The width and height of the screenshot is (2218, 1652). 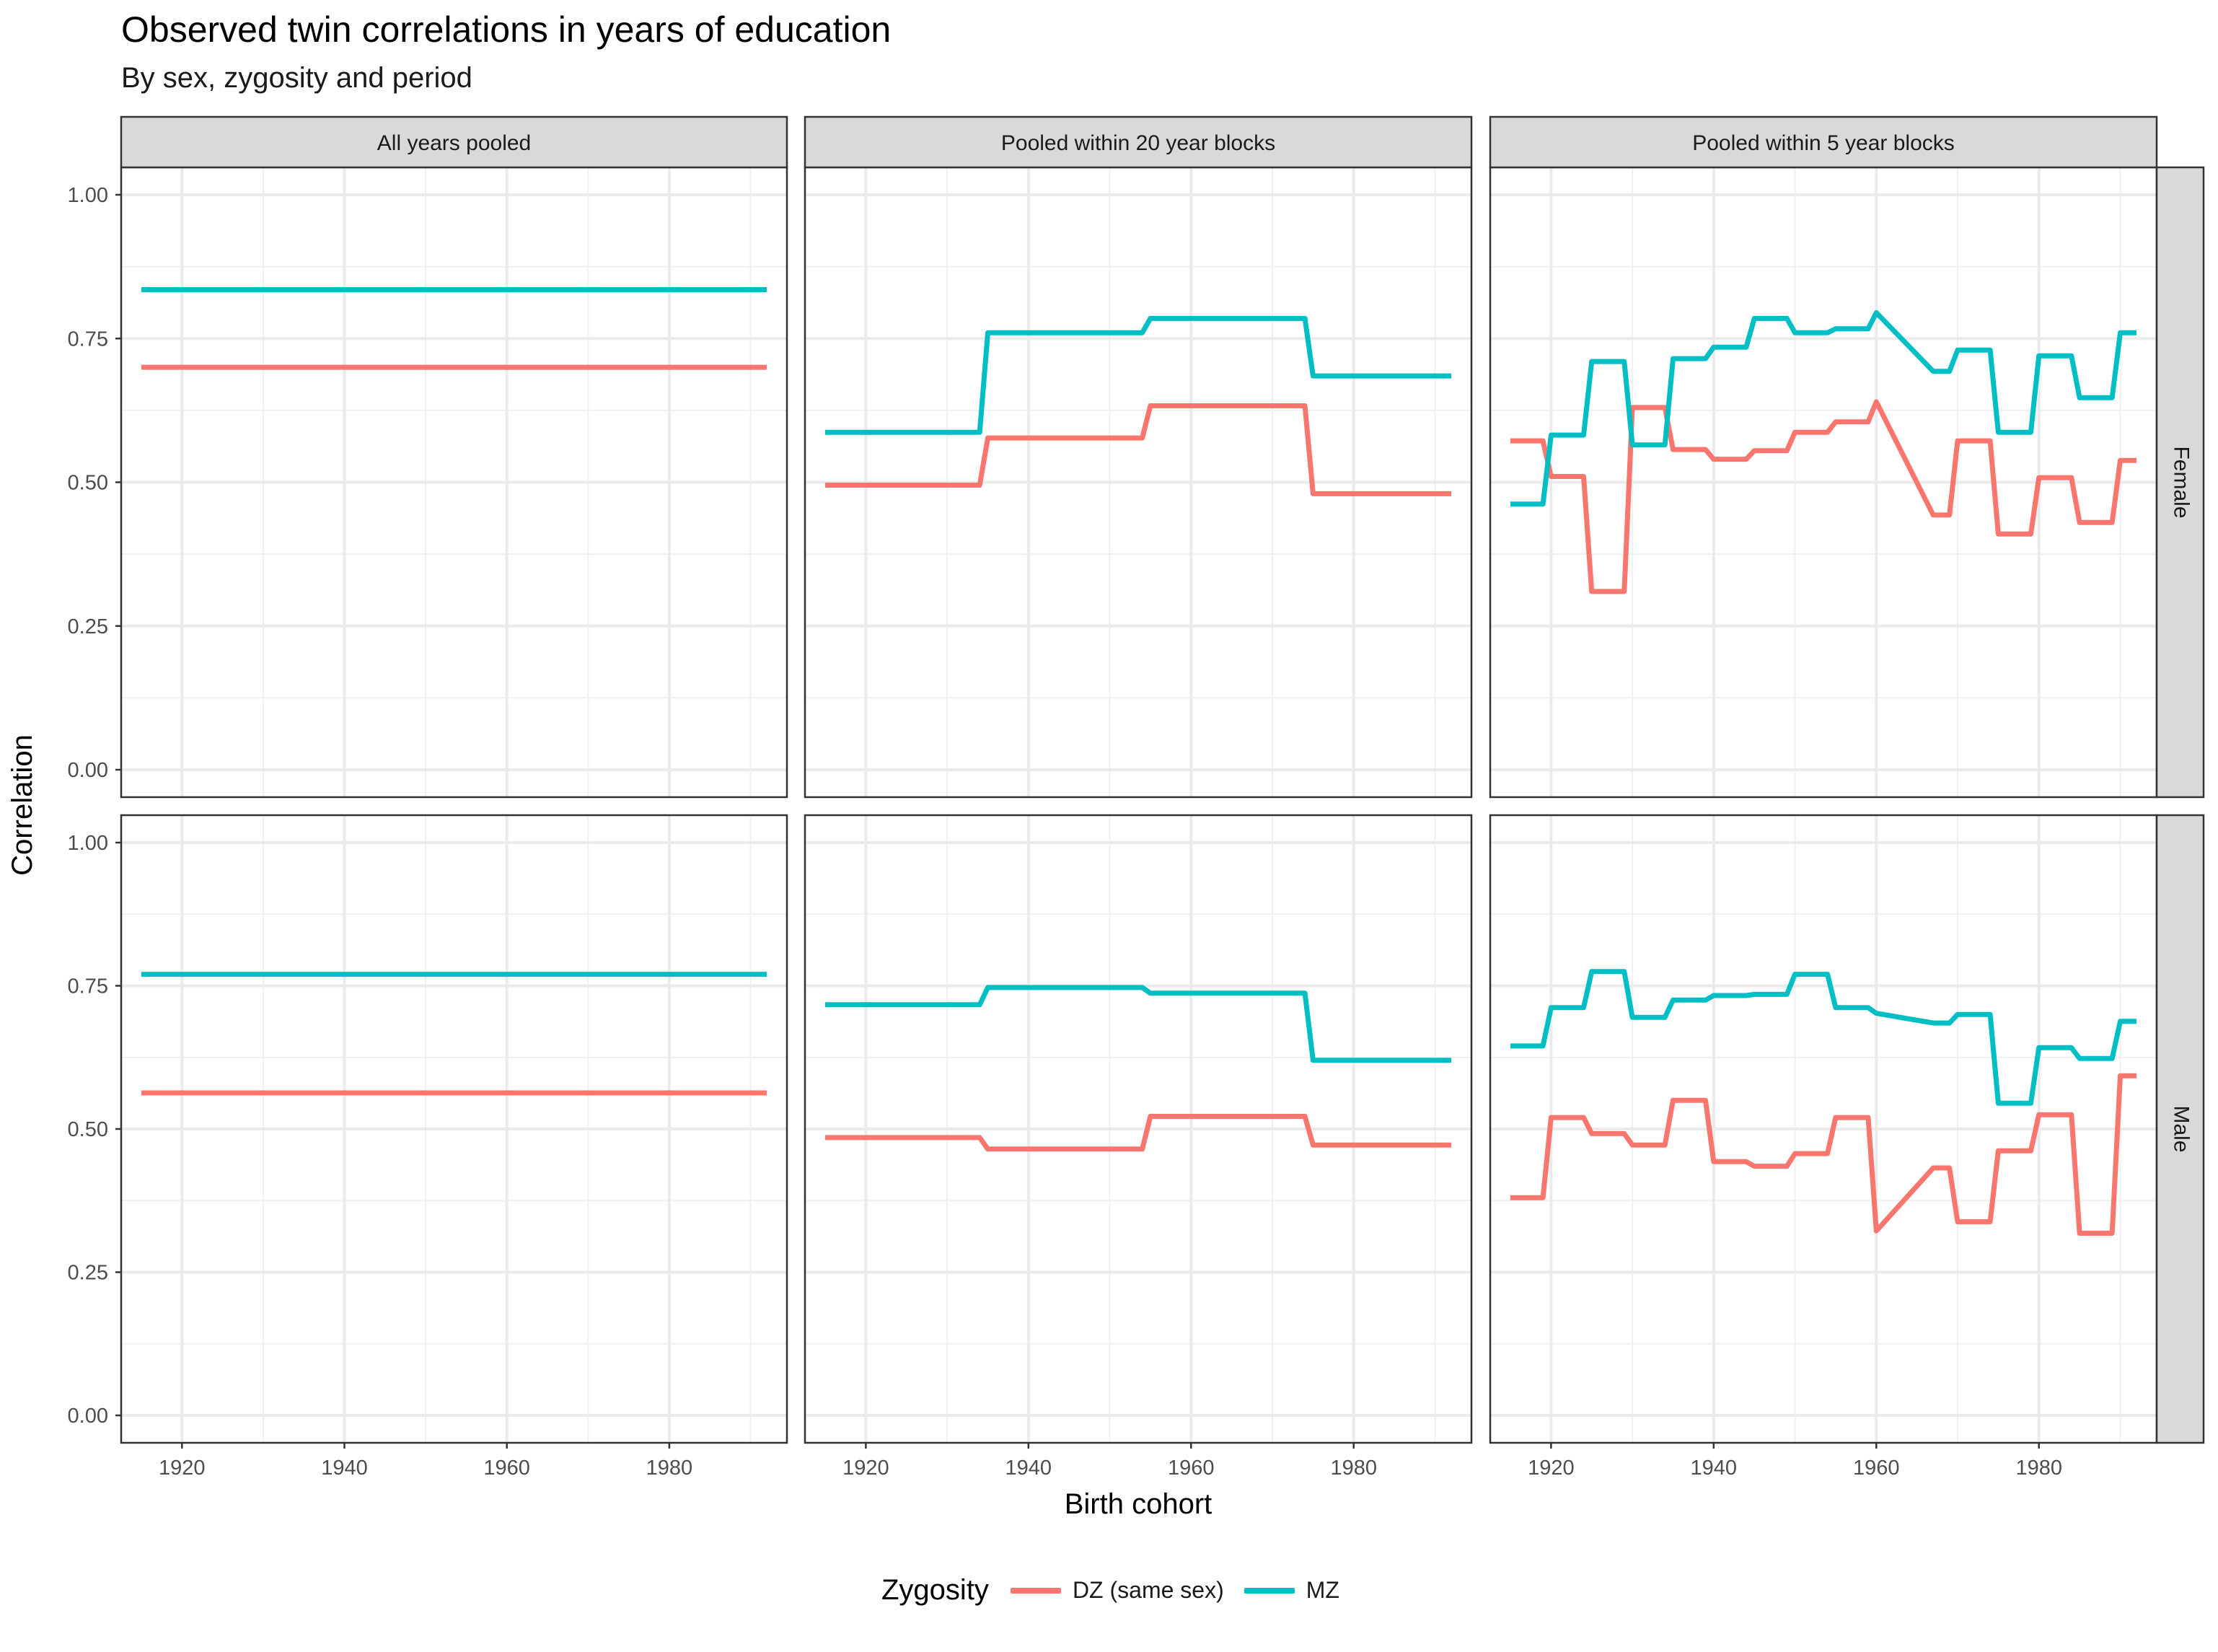 I want to click on y-axis-title: Correlation, so click(x=22, y=805).